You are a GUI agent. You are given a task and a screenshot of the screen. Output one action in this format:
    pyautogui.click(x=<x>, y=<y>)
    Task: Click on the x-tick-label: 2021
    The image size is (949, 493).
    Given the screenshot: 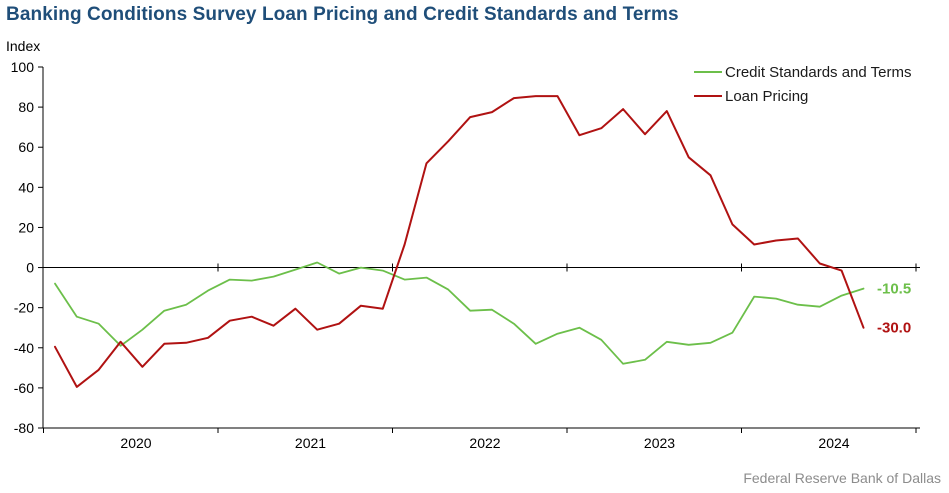 What is the action you would take?
    pyautogui.click(x=310, y=443)
    